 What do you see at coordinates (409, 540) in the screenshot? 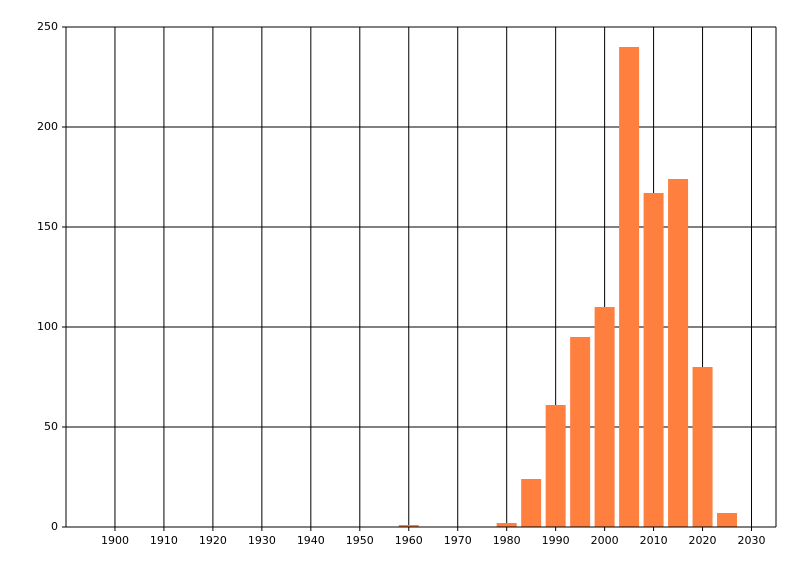
I see `x-tick-label: 1960` at bounding box center [409, 540].